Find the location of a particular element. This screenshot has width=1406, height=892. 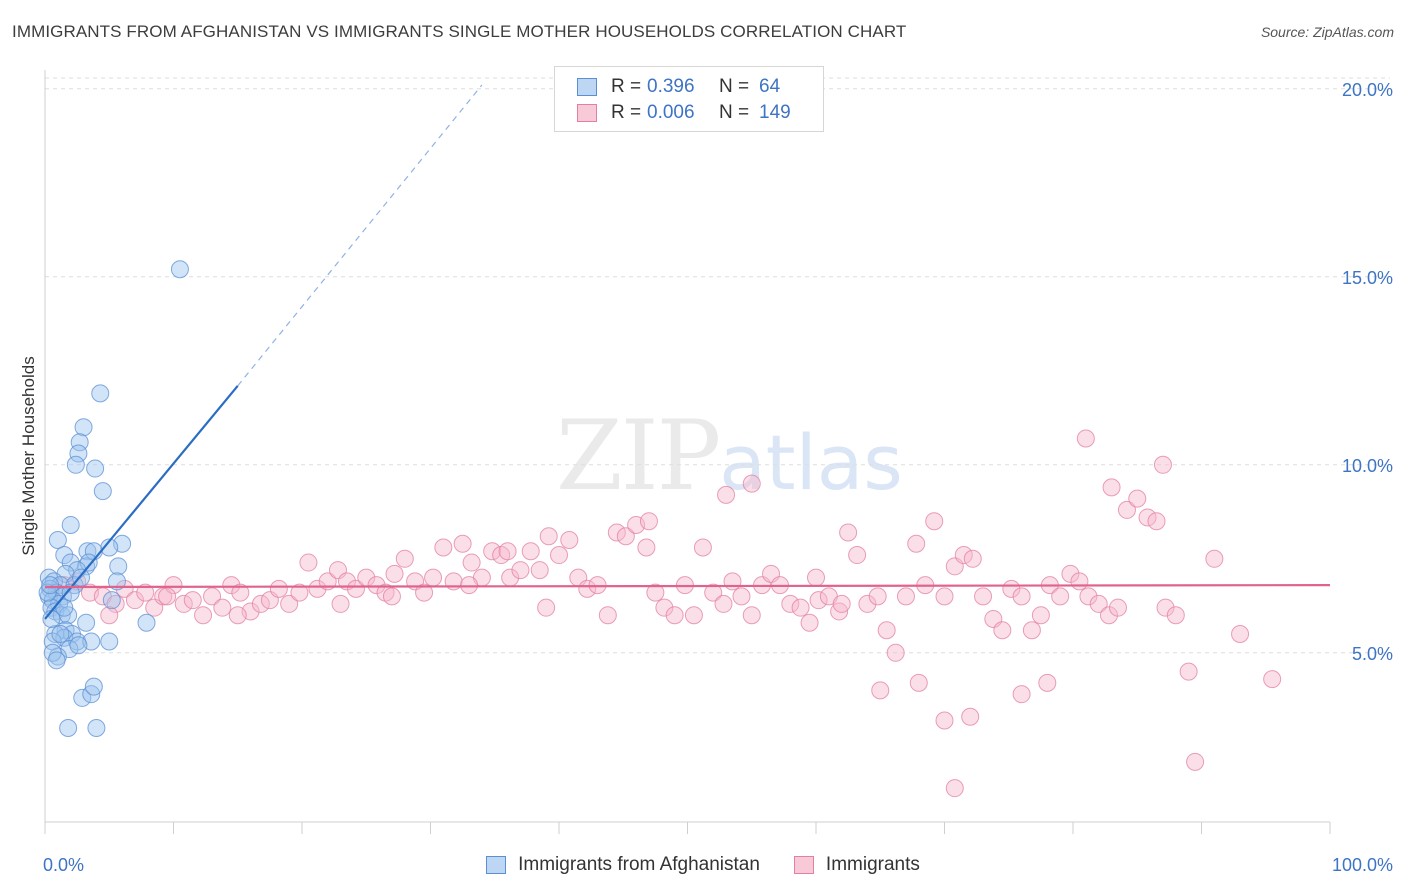

y-axis-label: Single Mother Households is located at coordinates (28, 455).